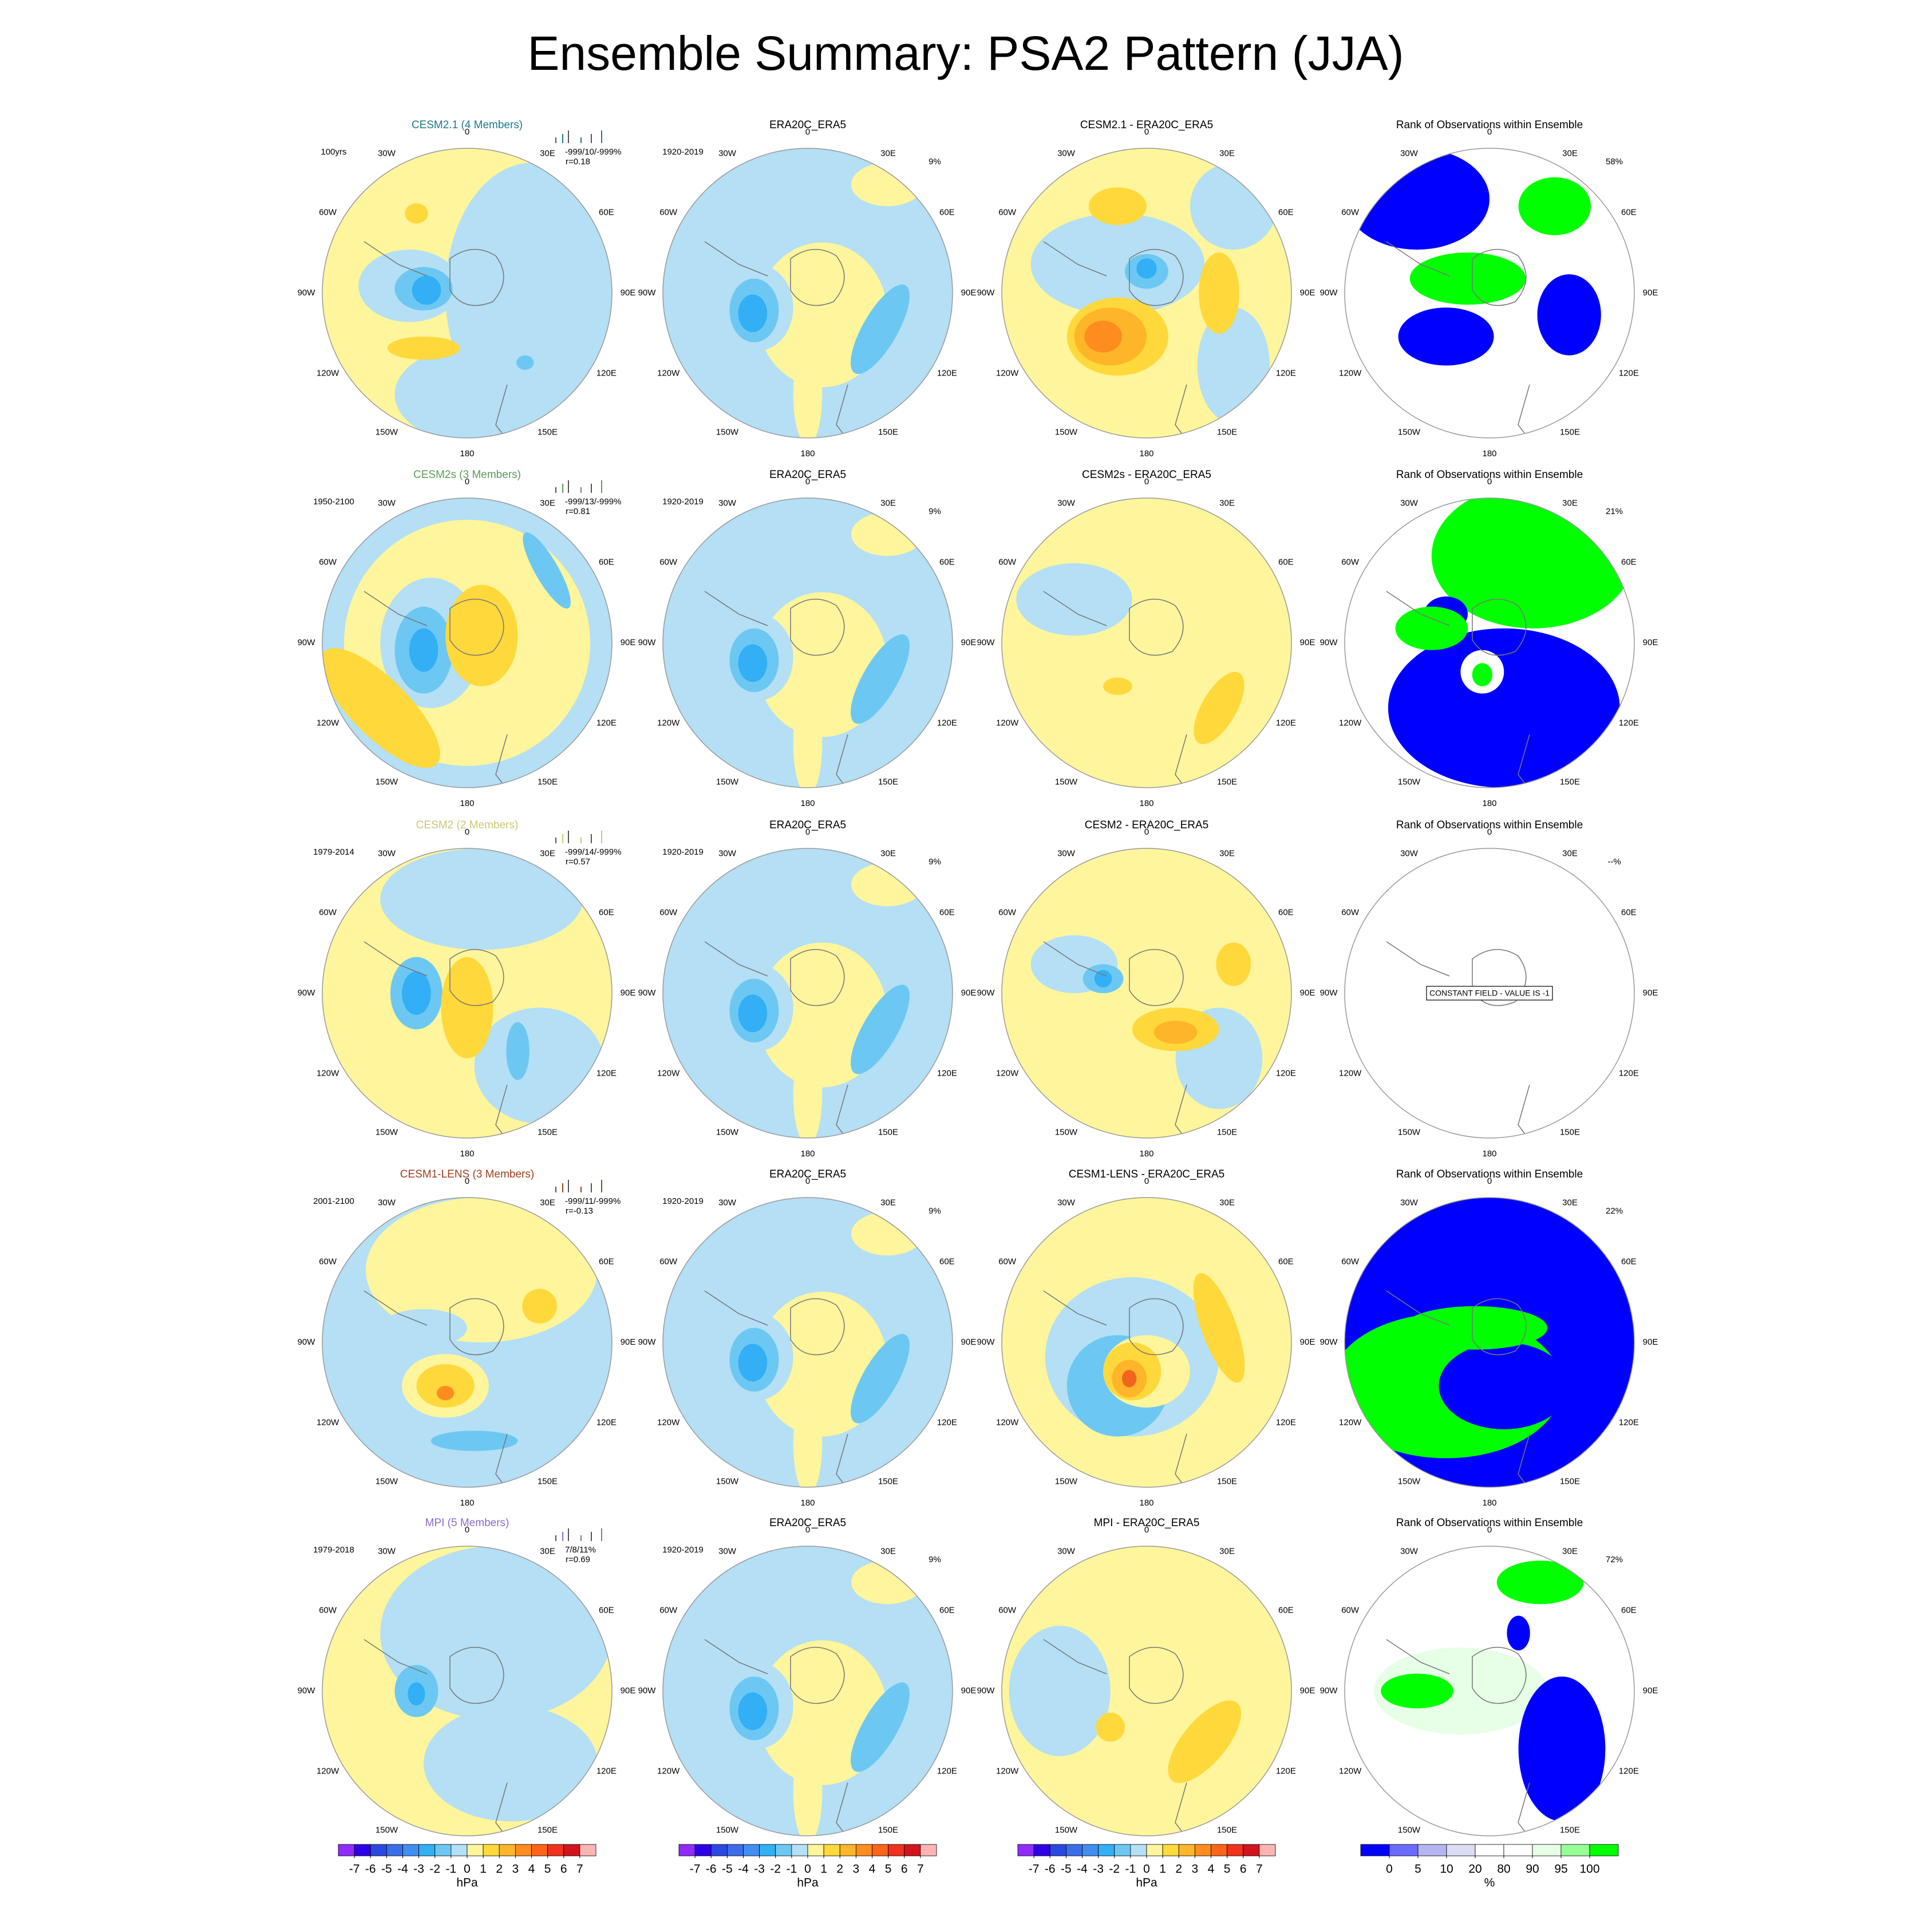 This screenshot has width=1932, height=1932. I want to click on model-title: CESM2s (3 Members), so click(467, 475).